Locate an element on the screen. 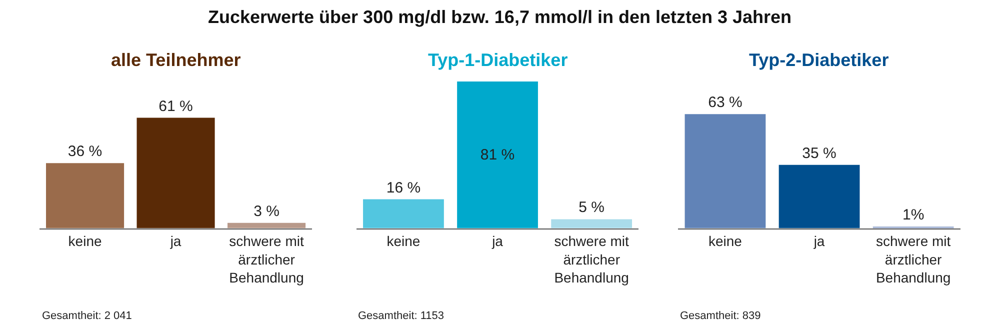 This screenshot has width=1000, height=329. text: Gesamtheit: 1153 is located at coordinates (401, 316).